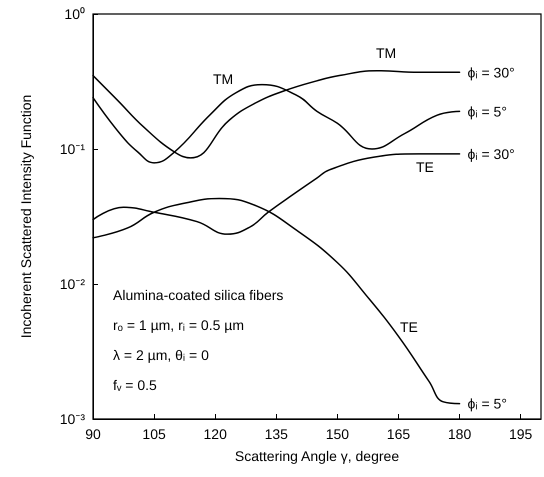  Describe the element at coordinates (338, 434) in the screenshot. I see `x-tick-label: 150` at that location.